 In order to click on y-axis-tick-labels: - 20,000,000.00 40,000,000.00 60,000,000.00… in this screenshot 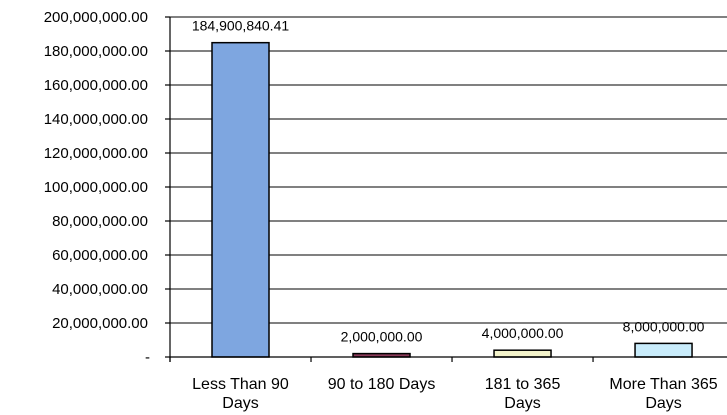, I will do `click(97, 187)`.